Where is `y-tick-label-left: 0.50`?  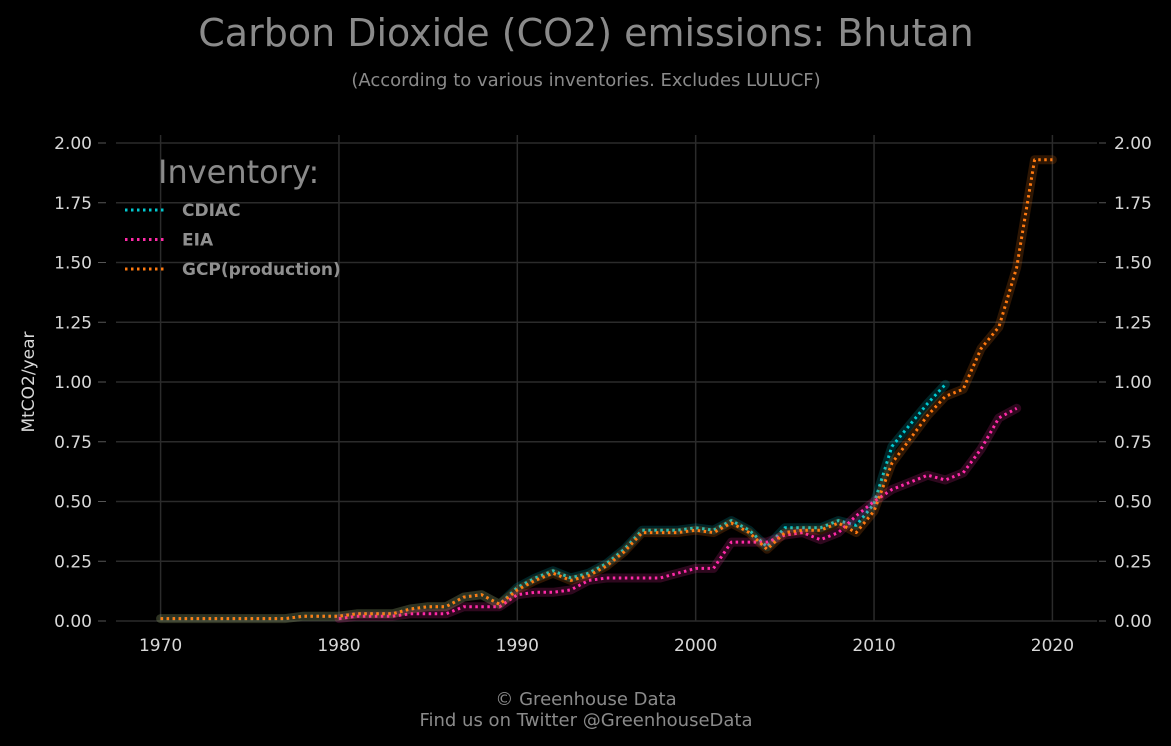
y-tick-label-left: 0.50 is located at coordinates (73, 503).